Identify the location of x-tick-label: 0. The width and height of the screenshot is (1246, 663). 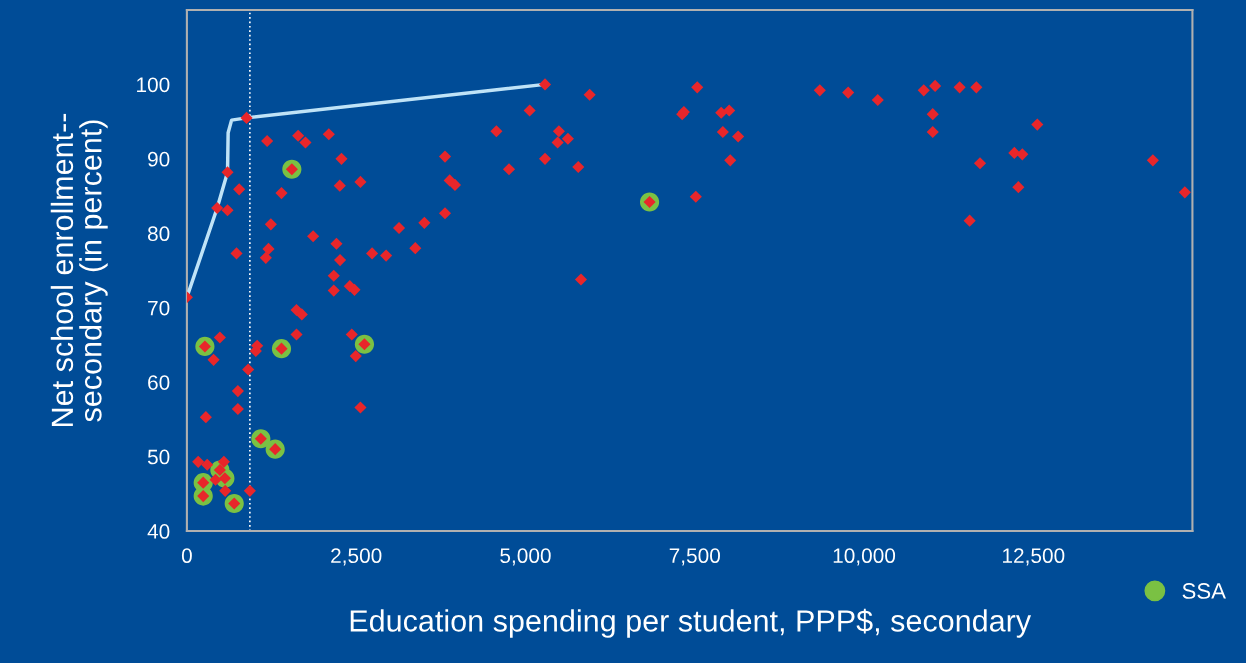
(186, 556).